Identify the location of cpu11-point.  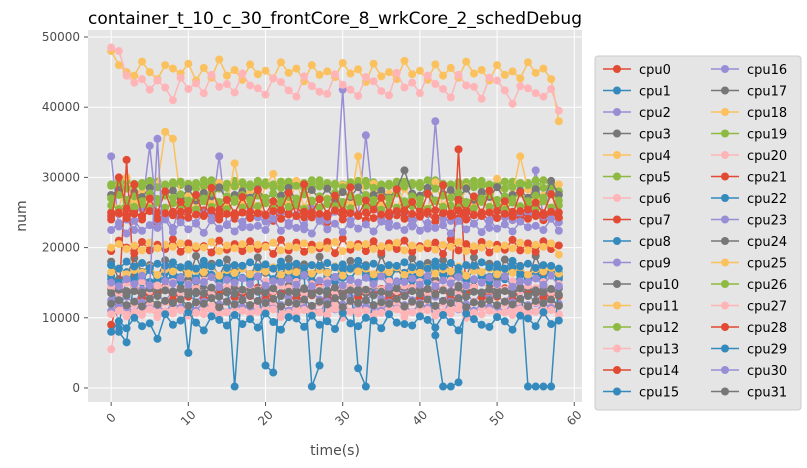
(435, 182).